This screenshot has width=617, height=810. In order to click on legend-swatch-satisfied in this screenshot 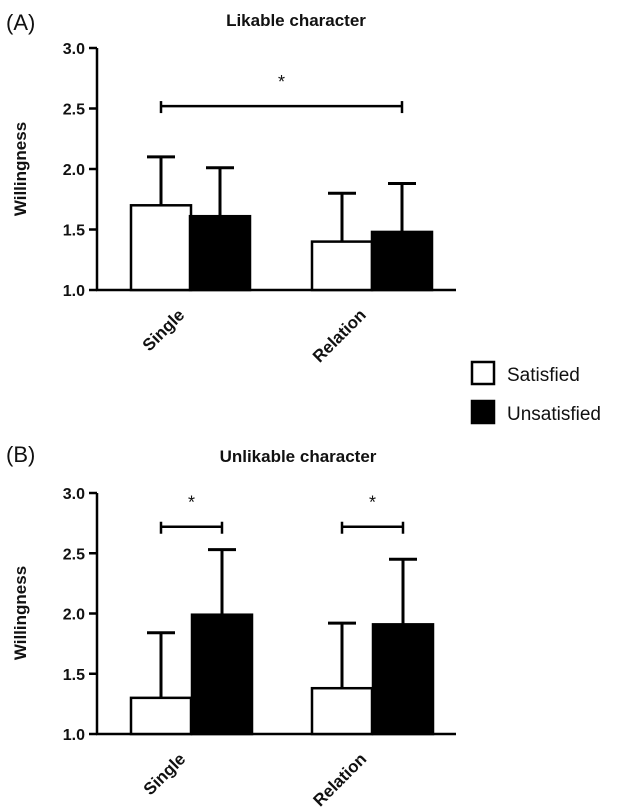, I will do `click(483, 373)`.